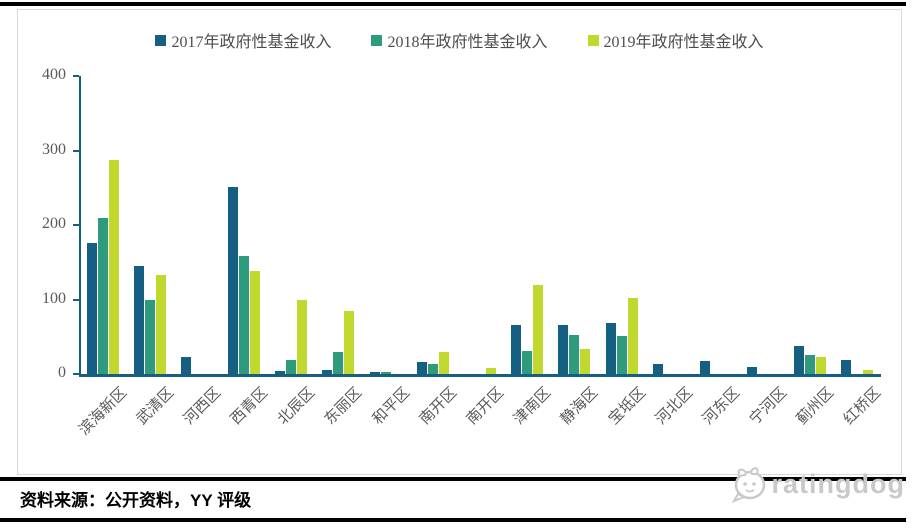 This screenshot has width=918, height=528. What do you see at coordinates (251, 42) in the screenshot?
I see `legend-label: 2017年政府性基金收入` at bounding box center [251, 42].